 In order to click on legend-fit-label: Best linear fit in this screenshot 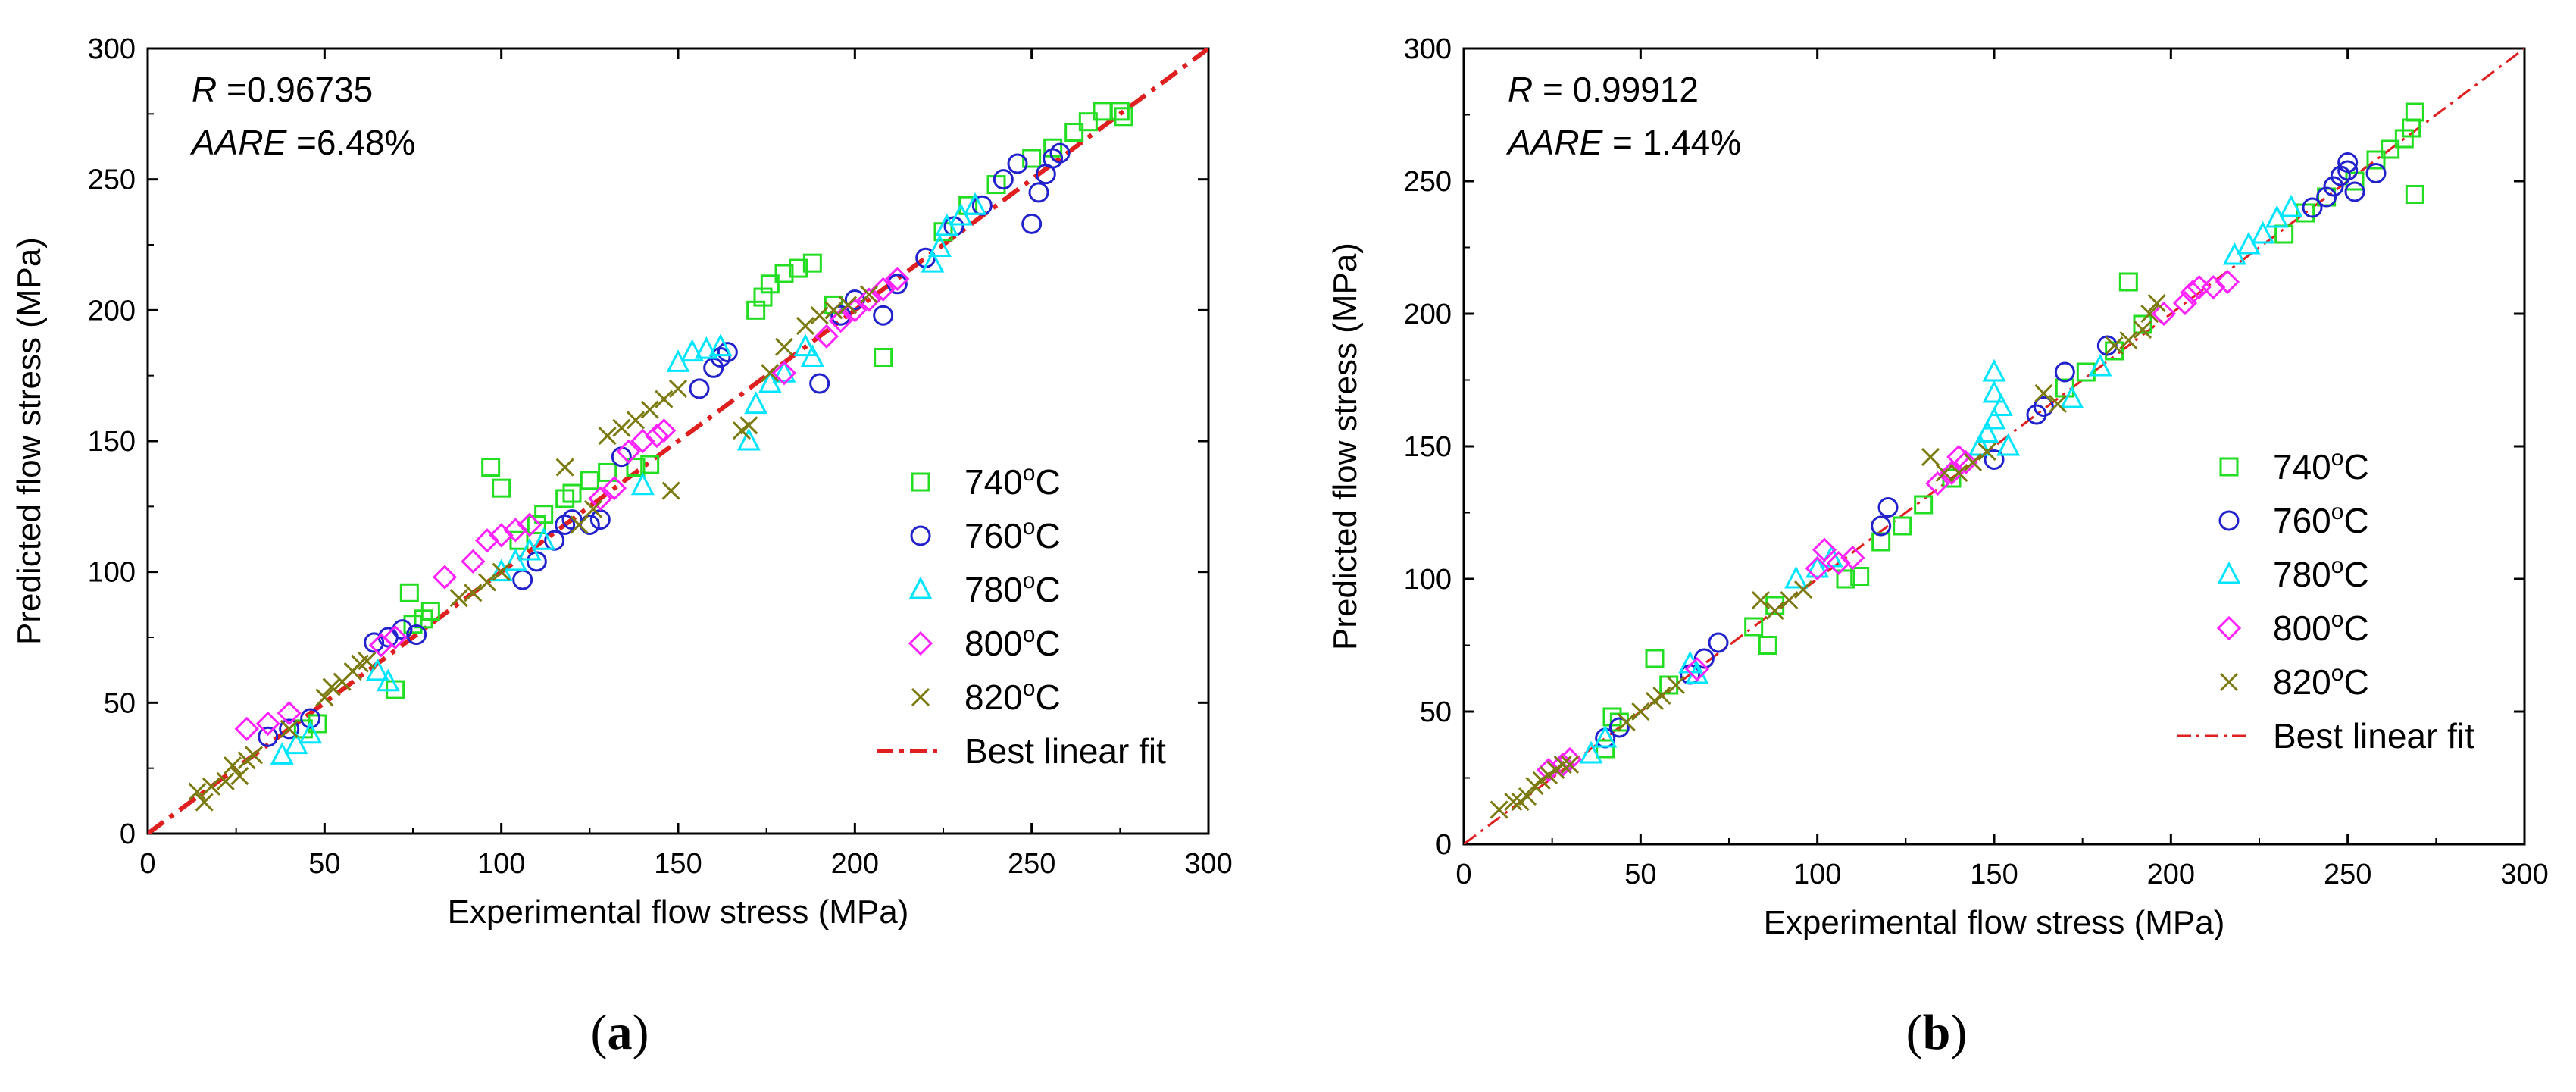, I will do `click(1065, 751)`.